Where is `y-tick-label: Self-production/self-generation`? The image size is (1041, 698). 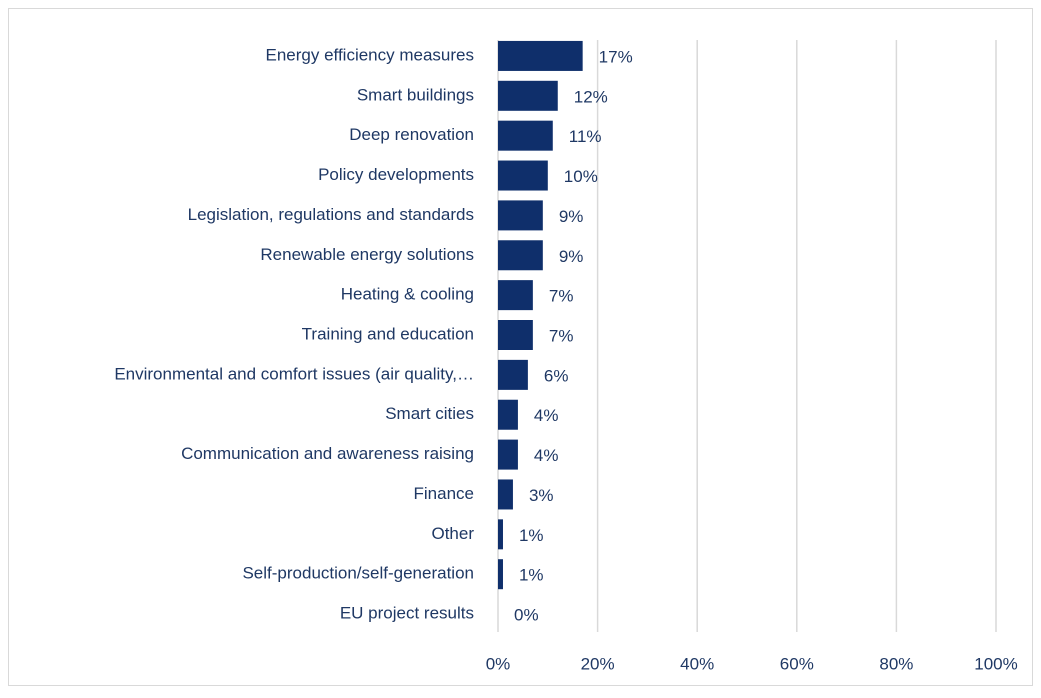
y-tick-label: Self-production/self-generation is located at coordinates (358, 573).